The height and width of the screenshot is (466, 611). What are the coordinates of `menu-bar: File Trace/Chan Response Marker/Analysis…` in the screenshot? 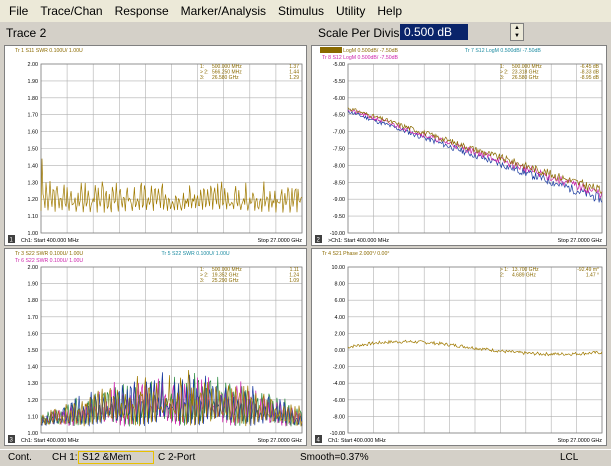 It's located at (305, 11).